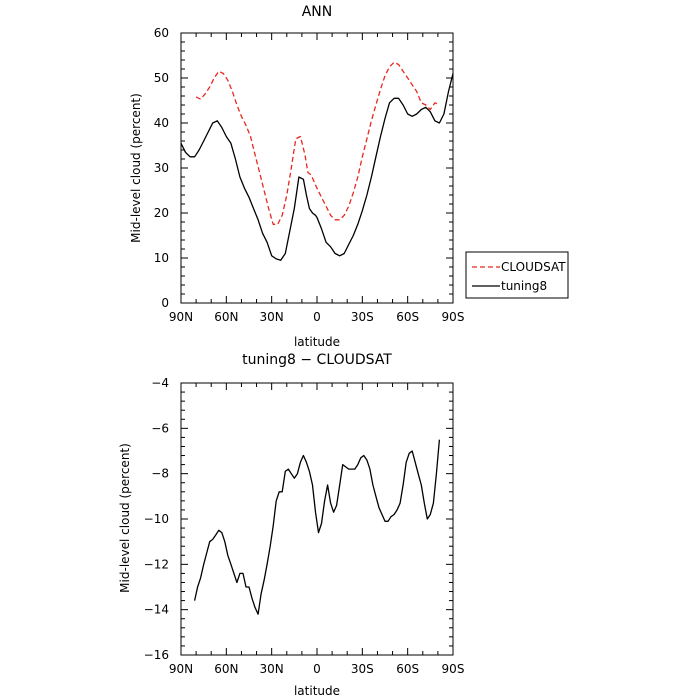 Image resolution: width=700 pixels, height=700 pixels. I want to click on bottom-x-tick-label: 0, so click(317, 669).